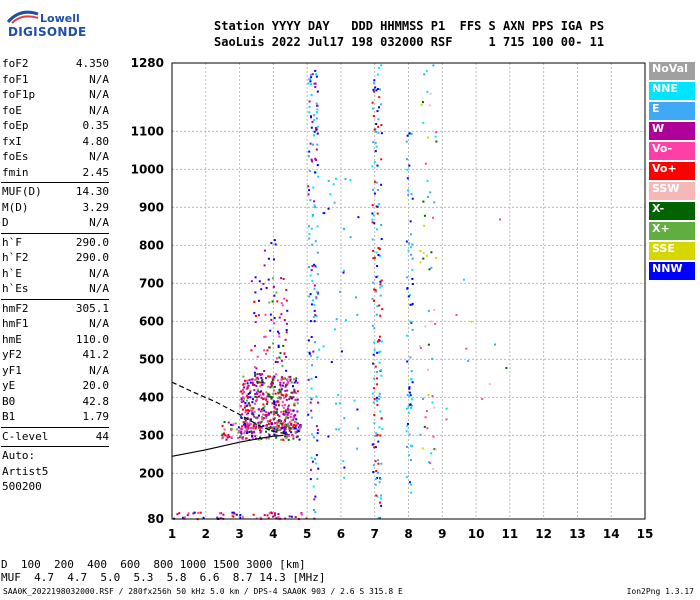 The image size is (700, 600). Describe the element at coordinates (147, 63) in the screenshot. I see `y-tick-label: 1280` at that location.